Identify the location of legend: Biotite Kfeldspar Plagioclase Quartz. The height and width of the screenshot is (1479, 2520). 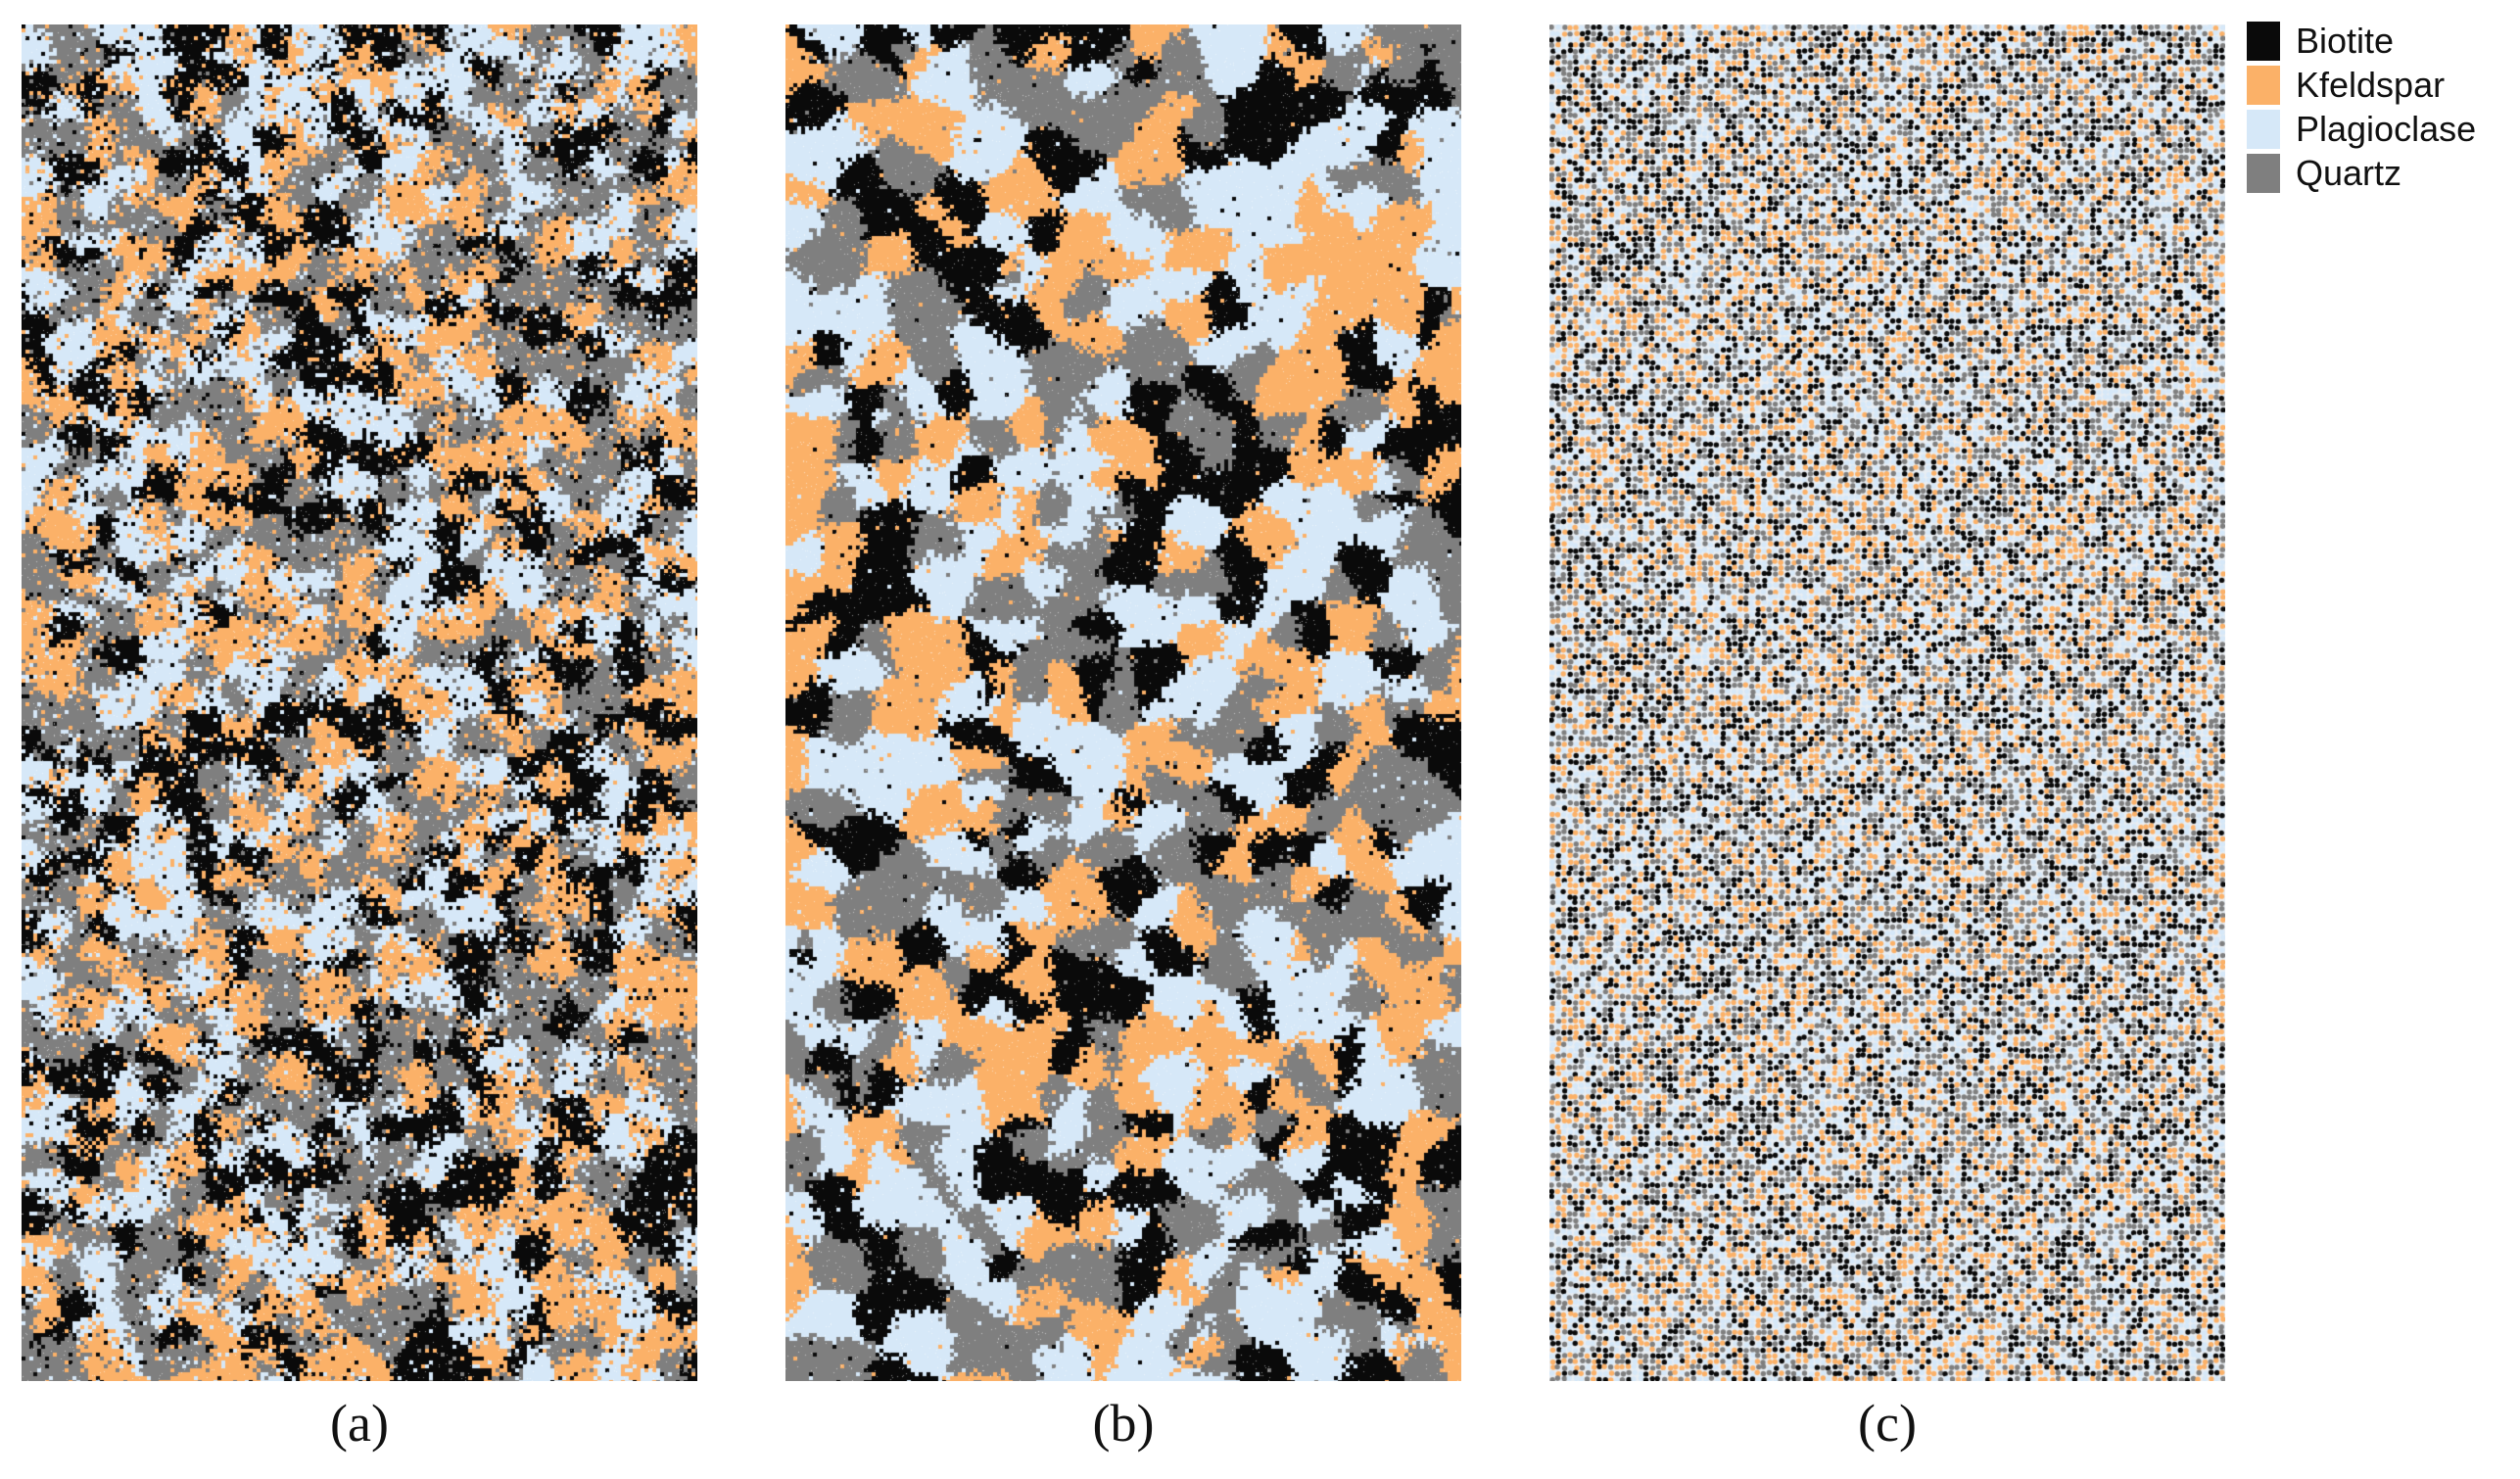
(2361, 108).